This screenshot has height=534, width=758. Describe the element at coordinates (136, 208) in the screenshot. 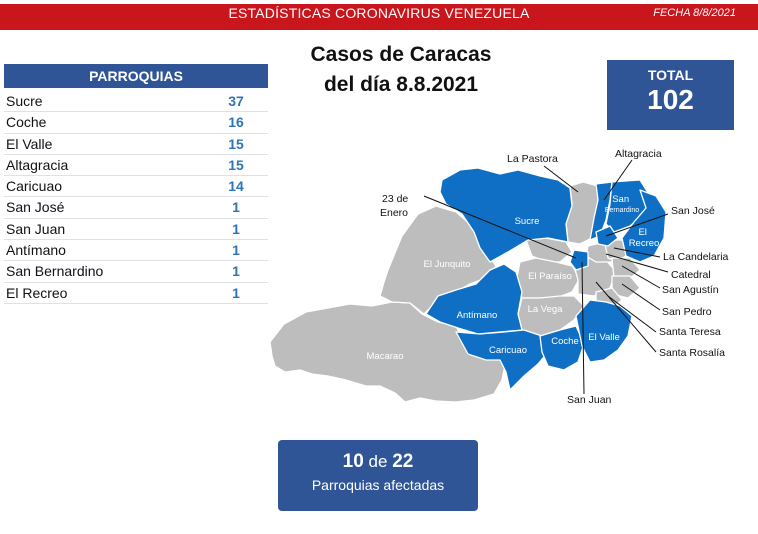

I see `table-row: San José 1` at that location.